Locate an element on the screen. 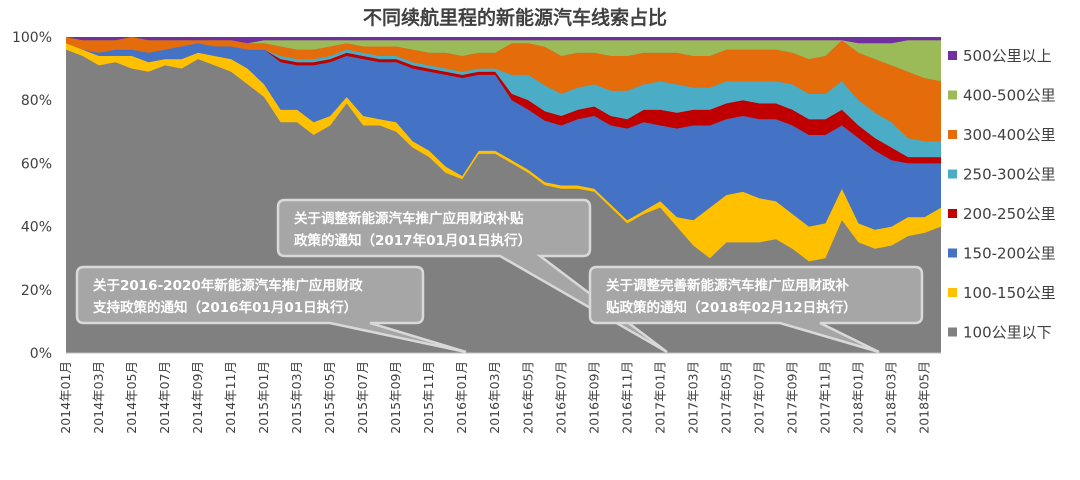 This screenshot has height=480, width=1080. x-tick-label: 2017年01月 is located at coordinates (659, 397).